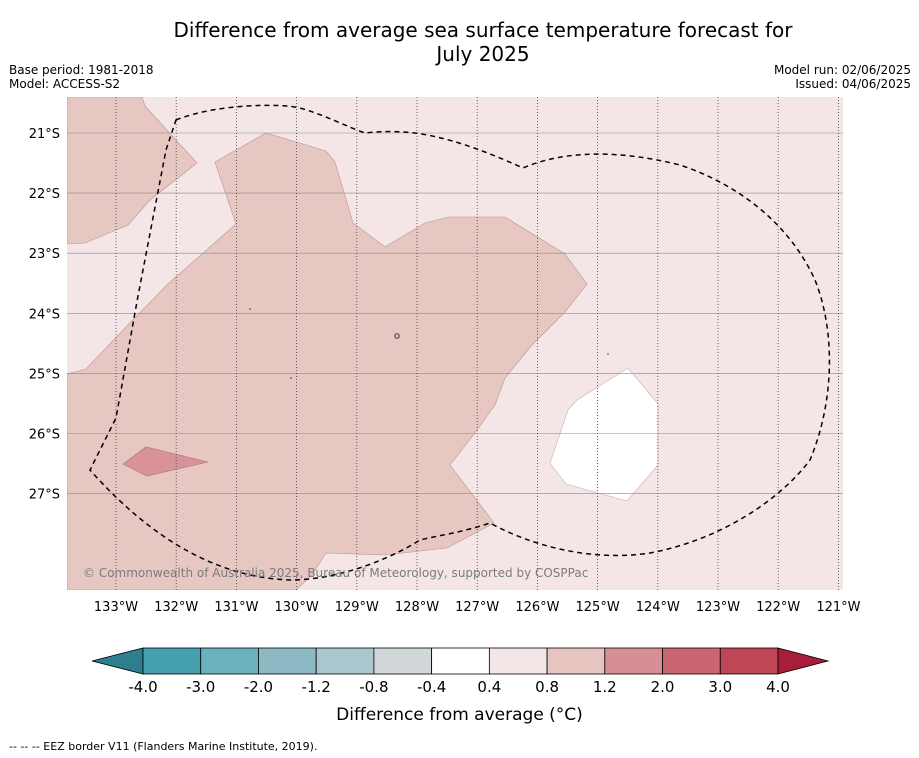  I want to click on longitude-label: 121°W, so click(838, 607).